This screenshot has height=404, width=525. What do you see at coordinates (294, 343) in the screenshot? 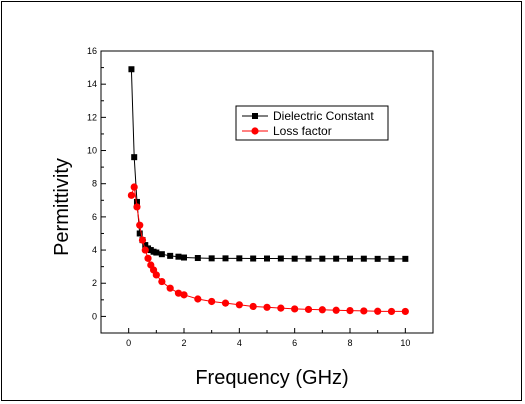
I see `x-tick-label: 6` at bounding box center [294, 343].